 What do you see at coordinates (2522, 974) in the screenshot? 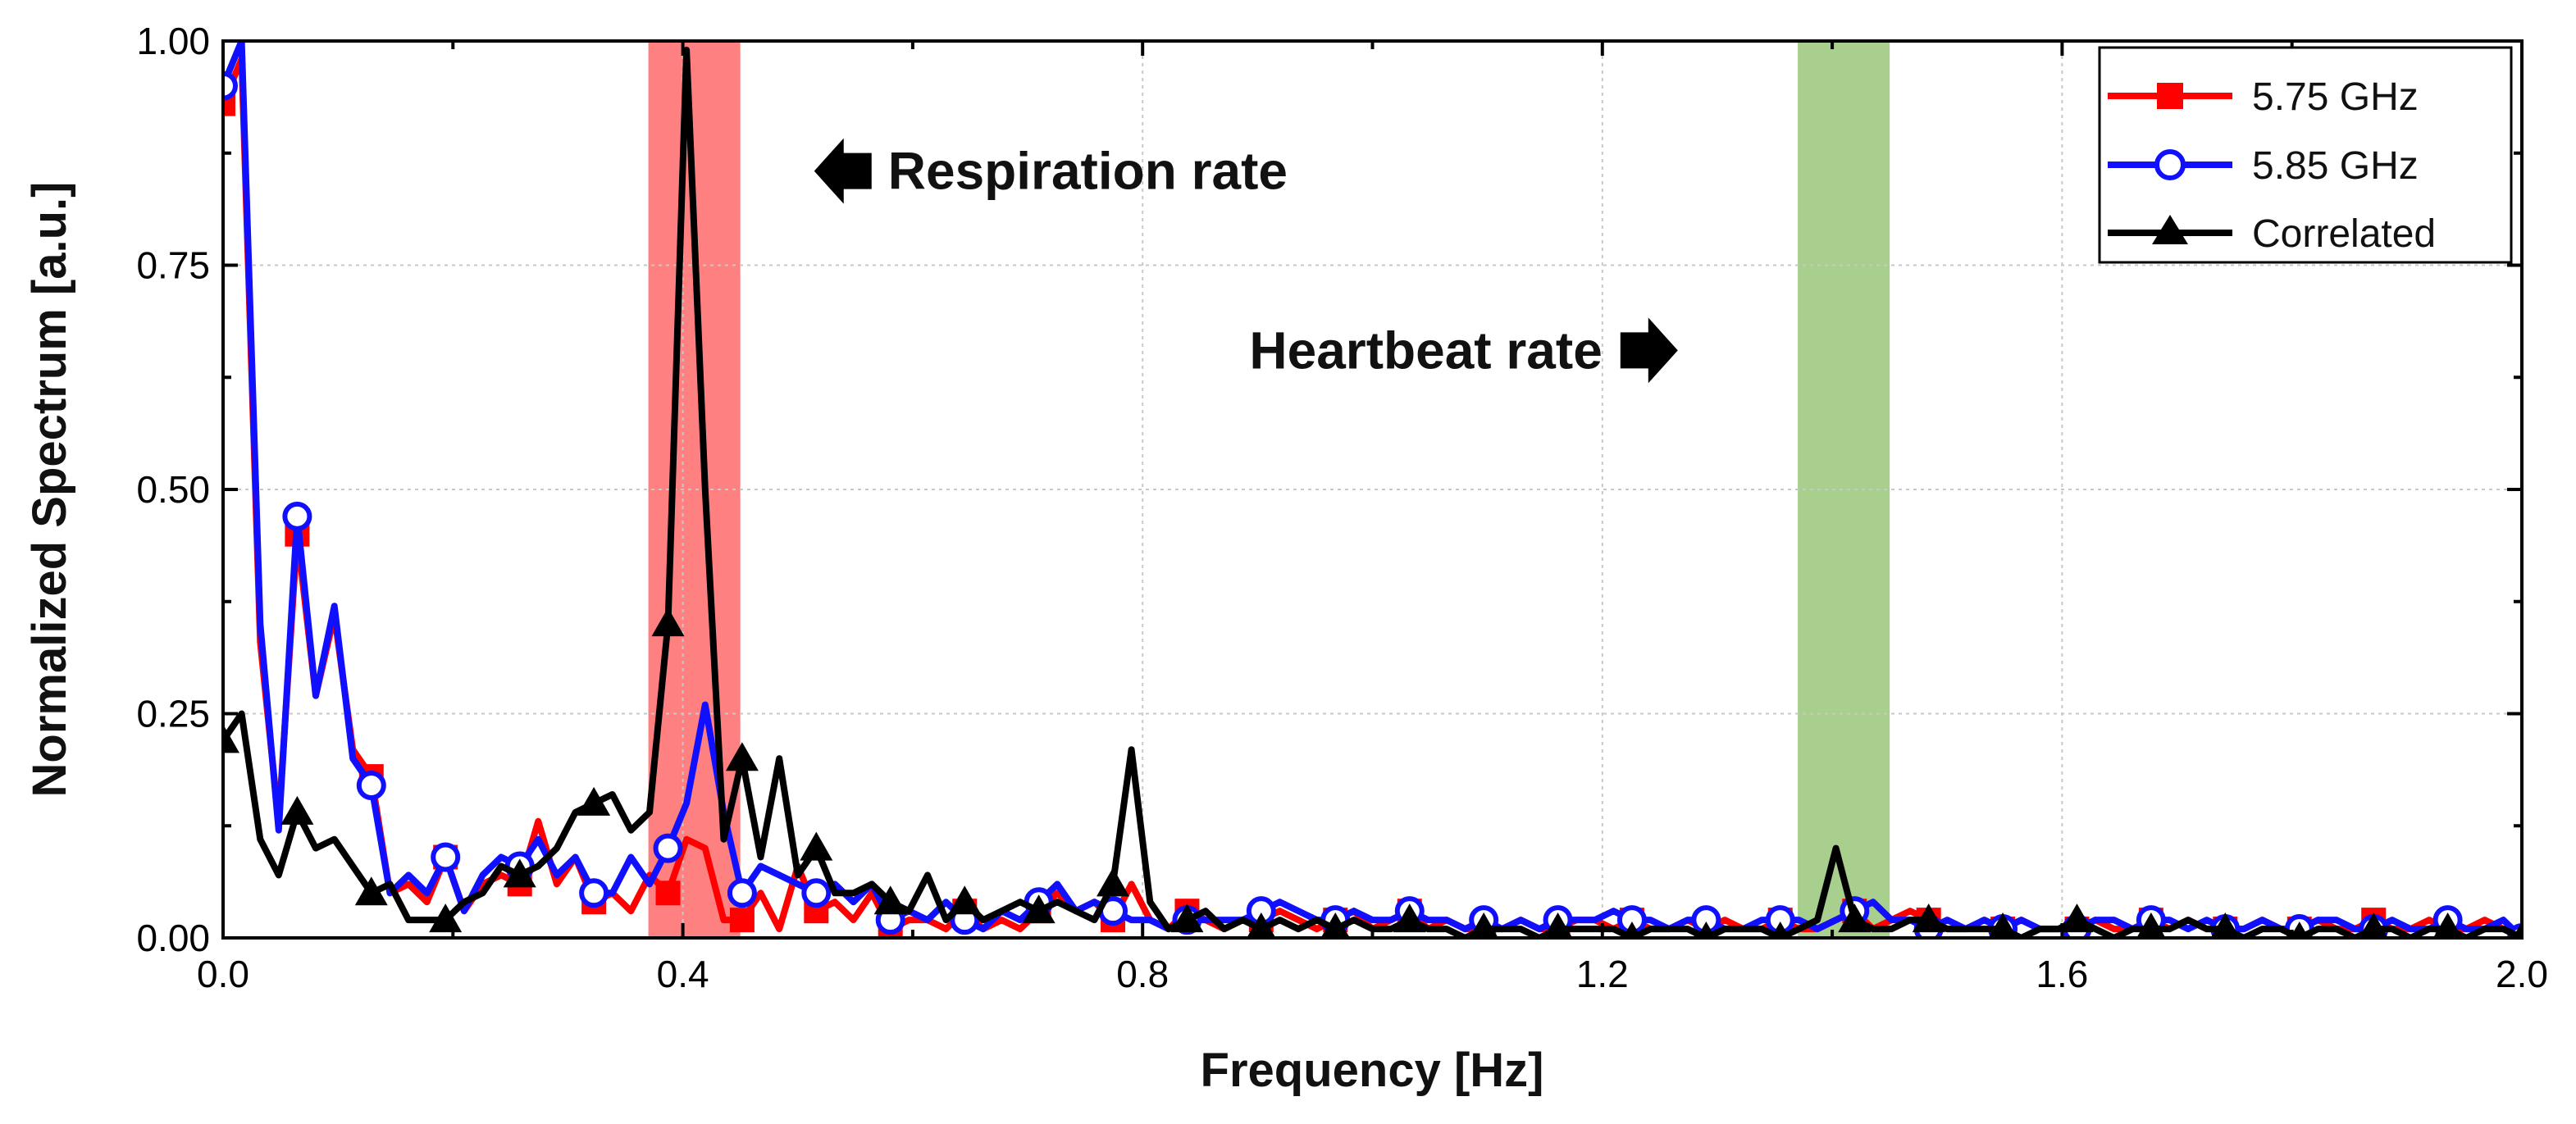
I see `x-tick-label: 2.0` at bounding box center [2522, 974].